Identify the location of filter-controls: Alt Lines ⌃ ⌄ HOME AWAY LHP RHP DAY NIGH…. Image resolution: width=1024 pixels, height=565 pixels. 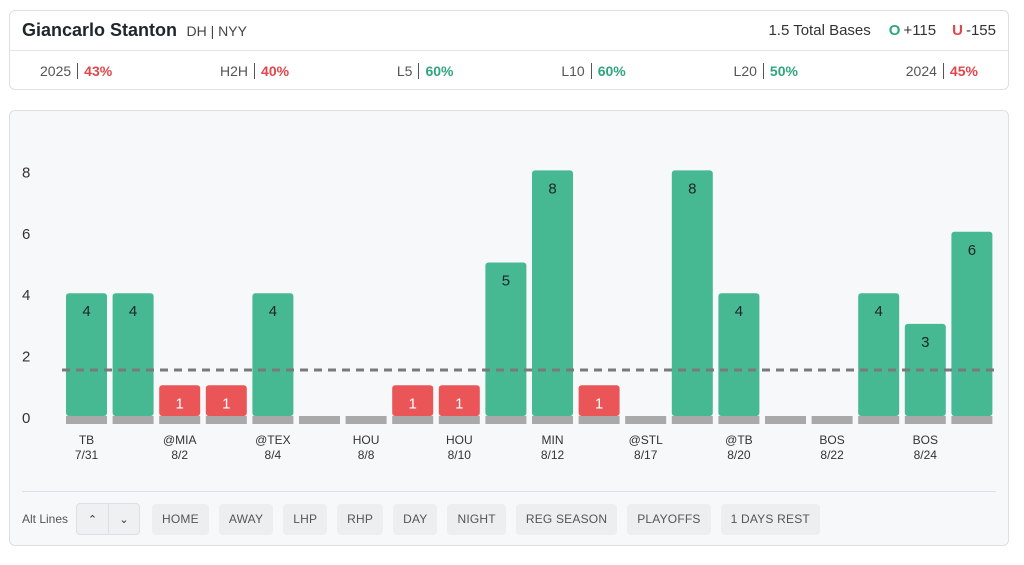
(426, 519).